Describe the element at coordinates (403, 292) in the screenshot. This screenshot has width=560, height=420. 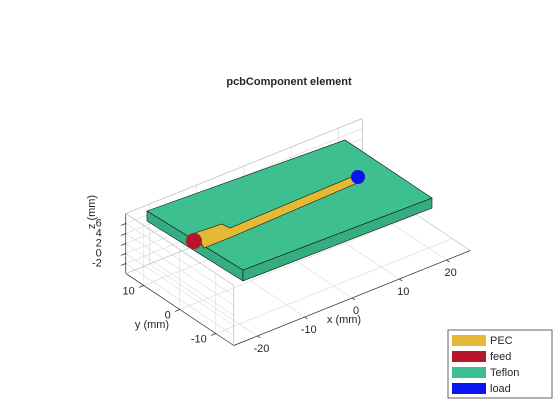
I see `x-tick-label: 10` at that location.